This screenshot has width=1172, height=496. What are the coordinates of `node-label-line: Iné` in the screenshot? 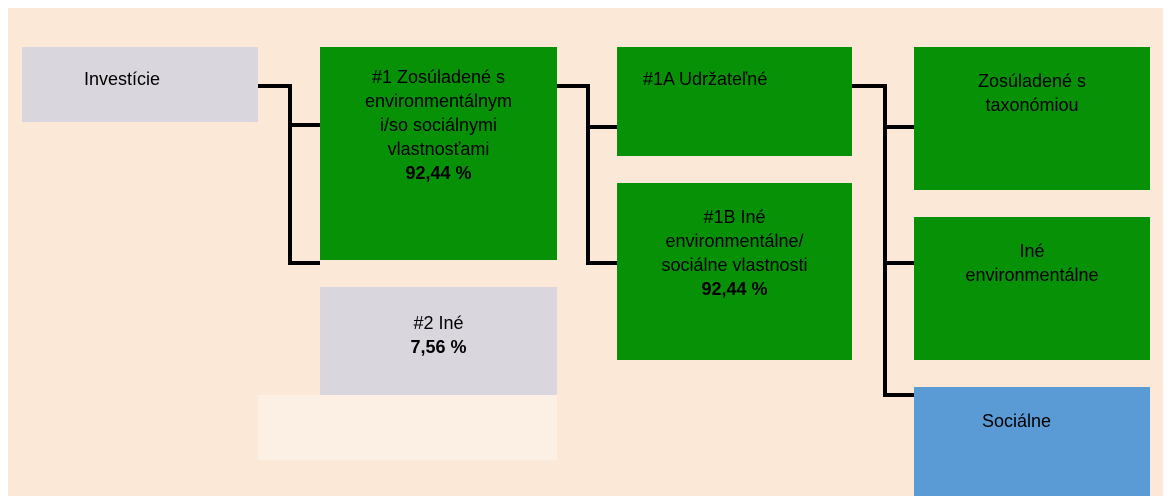 It's located at (1032, 251).